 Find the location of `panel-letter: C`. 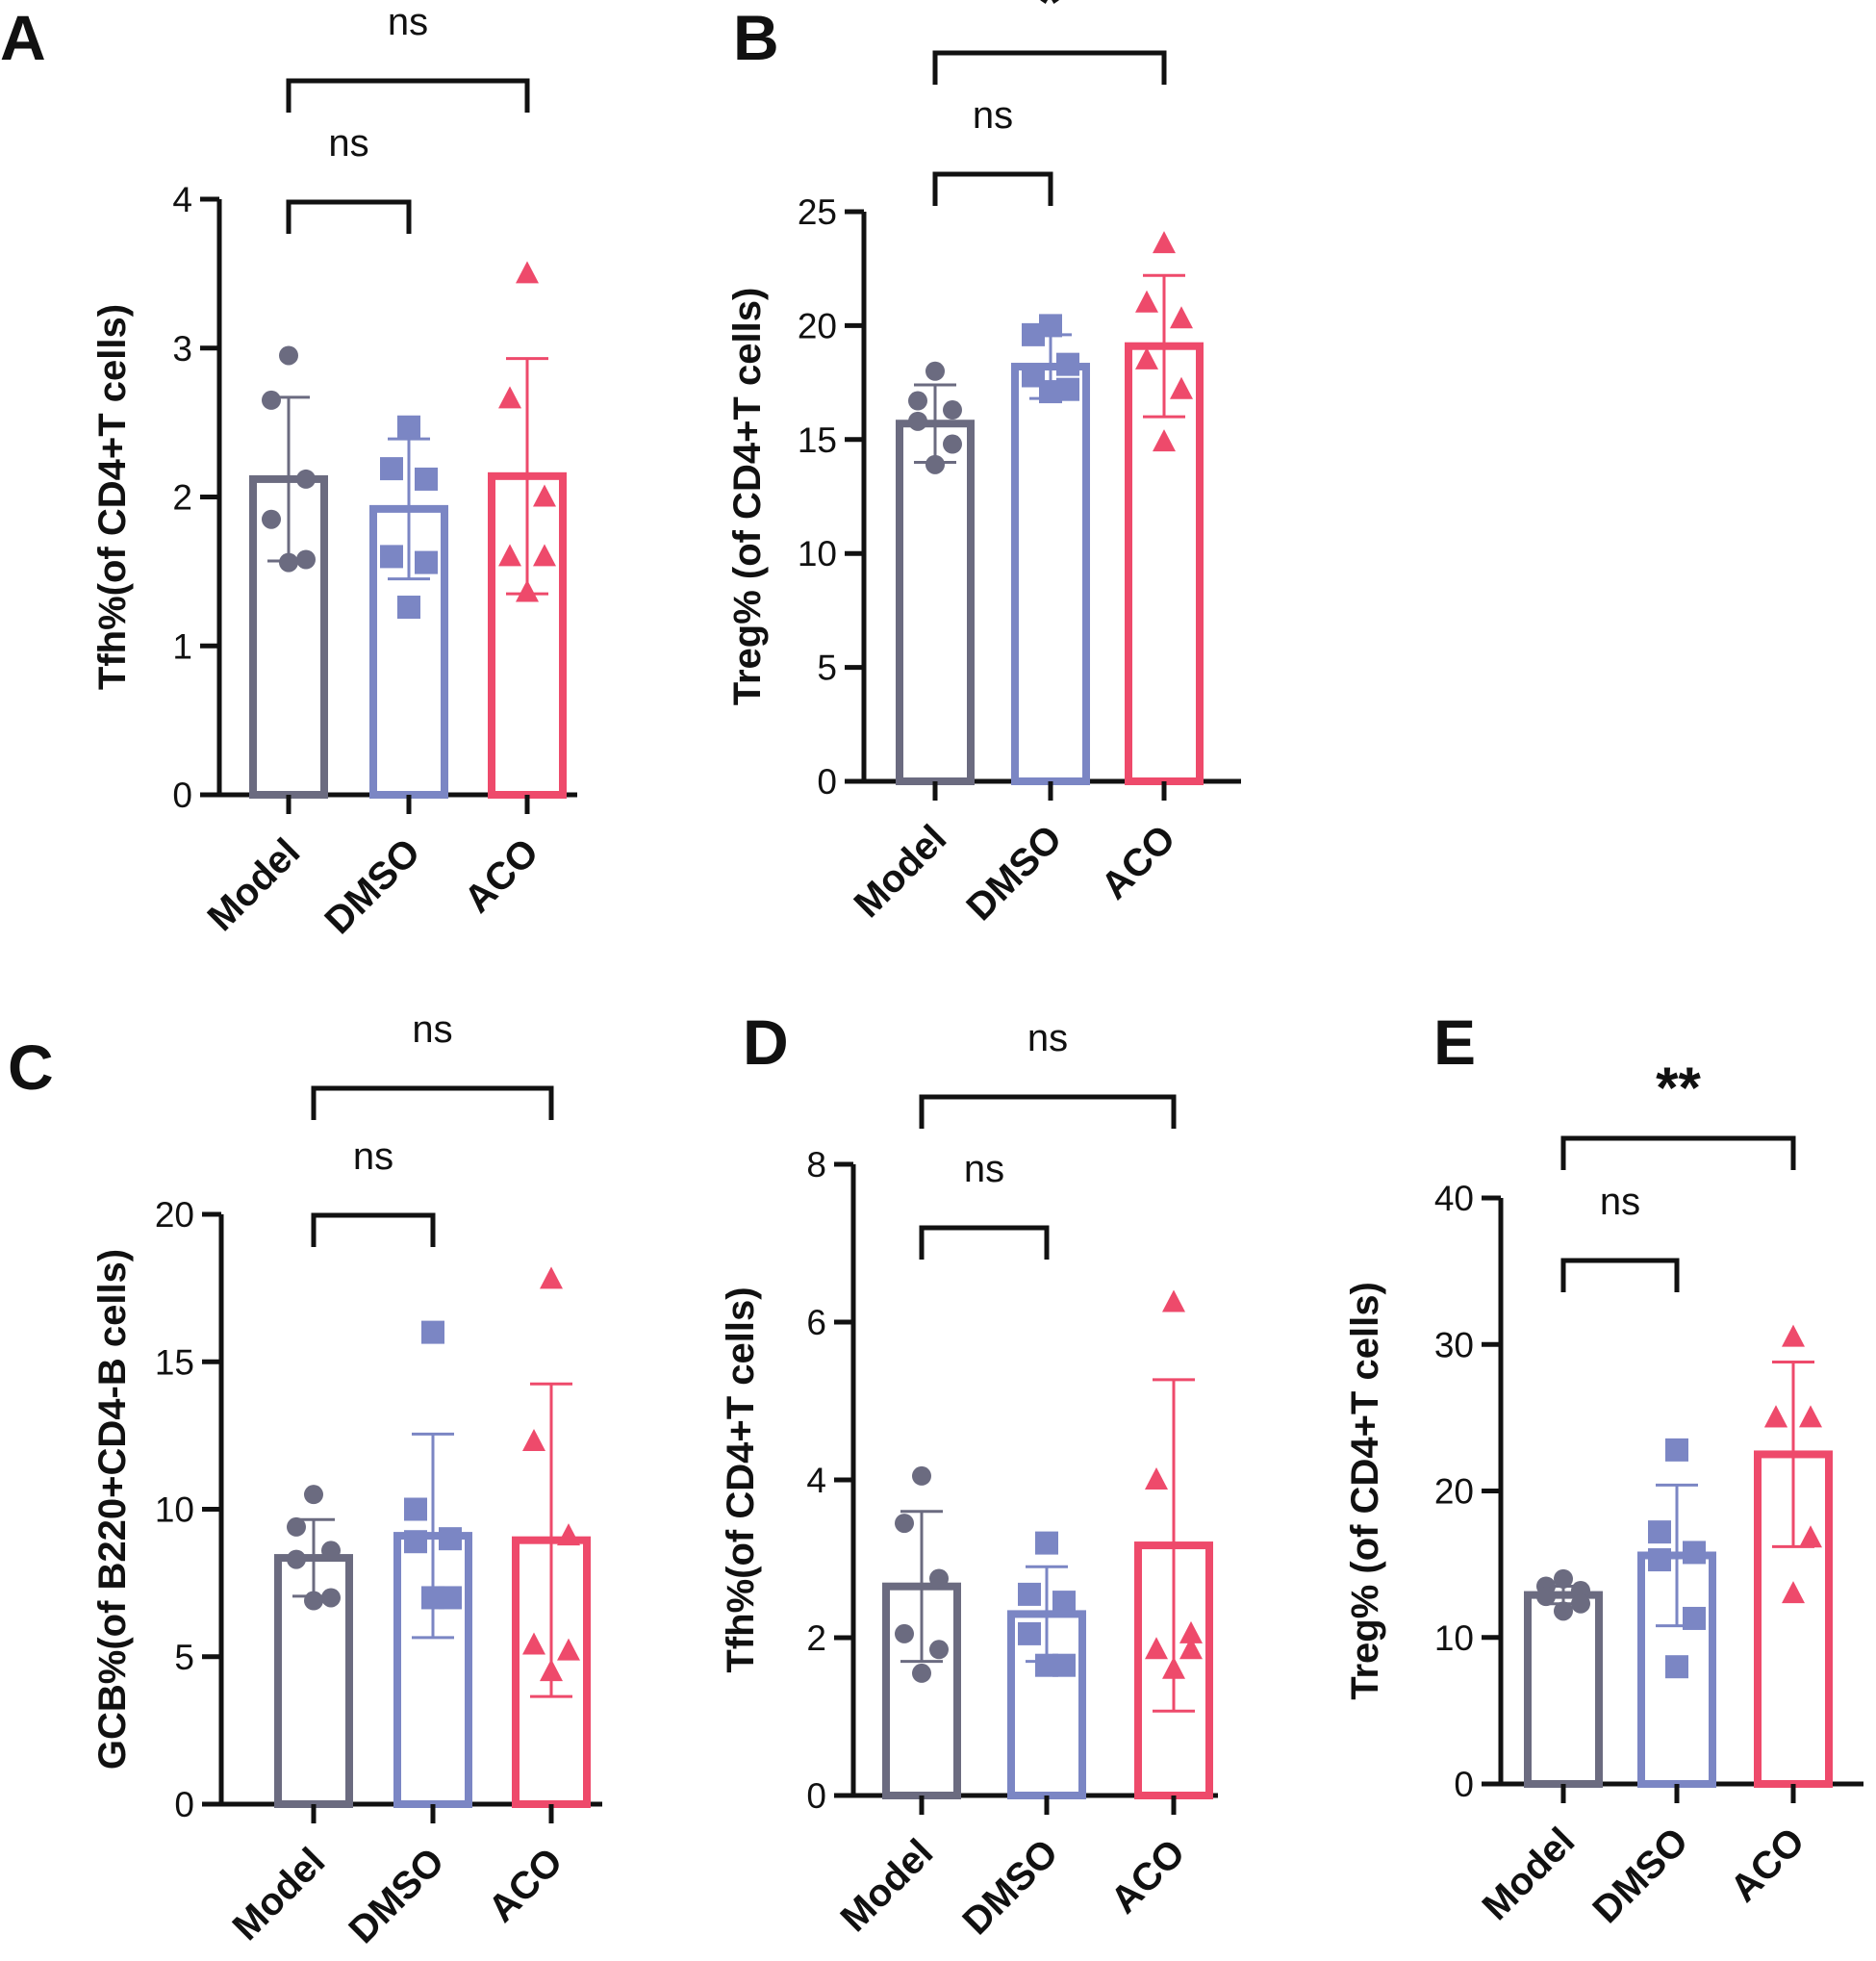

panel-letter: C is located at coordinates (31, 1067).